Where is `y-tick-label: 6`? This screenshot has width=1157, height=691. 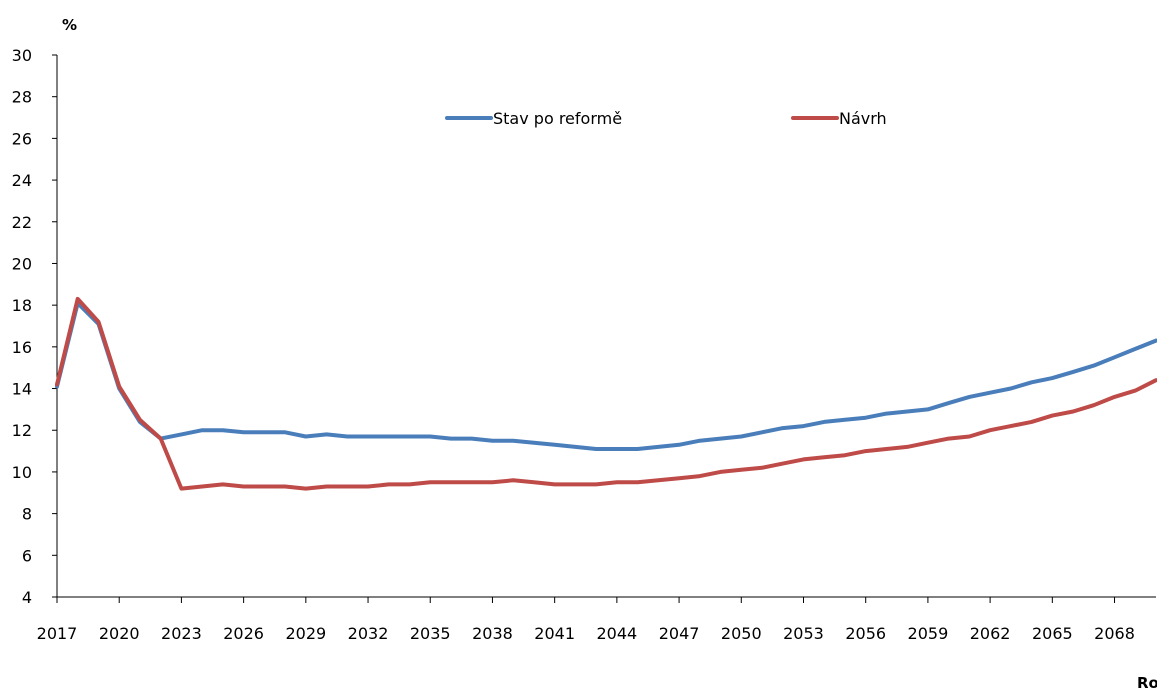 y-tick-label: 6 is located at coordinates (27, 555).